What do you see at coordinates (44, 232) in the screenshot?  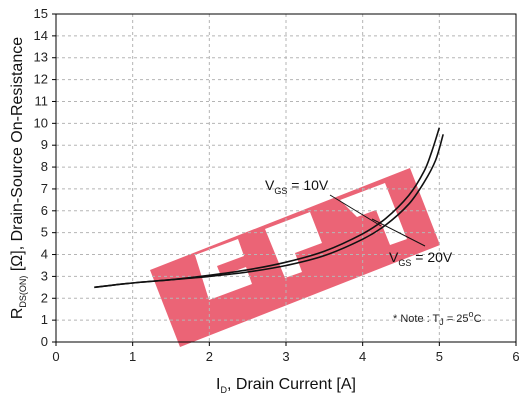 I see `y-tick-label: 5` at bounding box center [44, 232].